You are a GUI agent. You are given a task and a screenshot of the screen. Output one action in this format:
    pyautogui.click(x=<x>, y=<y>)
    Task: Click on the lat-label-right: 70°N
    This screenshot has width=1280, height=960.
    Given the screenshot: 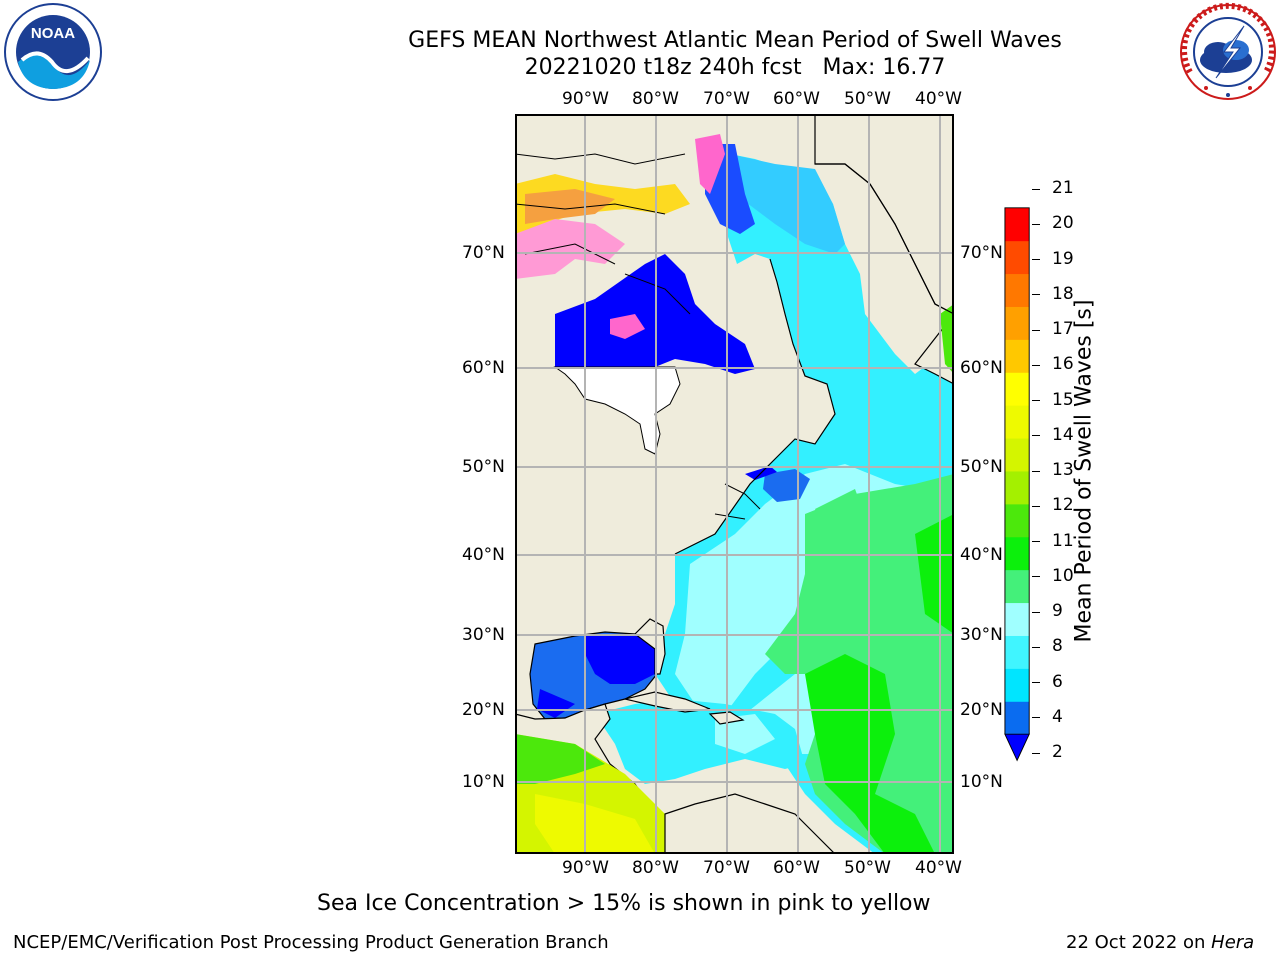 What is the action you would take?
    pyautogui.click(x=981, y=253)
    